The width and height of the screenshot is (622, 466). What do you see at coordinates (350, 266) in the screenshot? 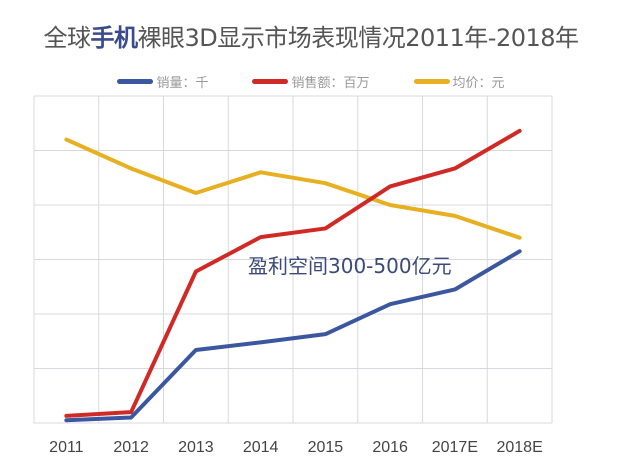
I see `annotation-profit-space: 盈利空间300-500亿元` at bounding box center [350, 266].